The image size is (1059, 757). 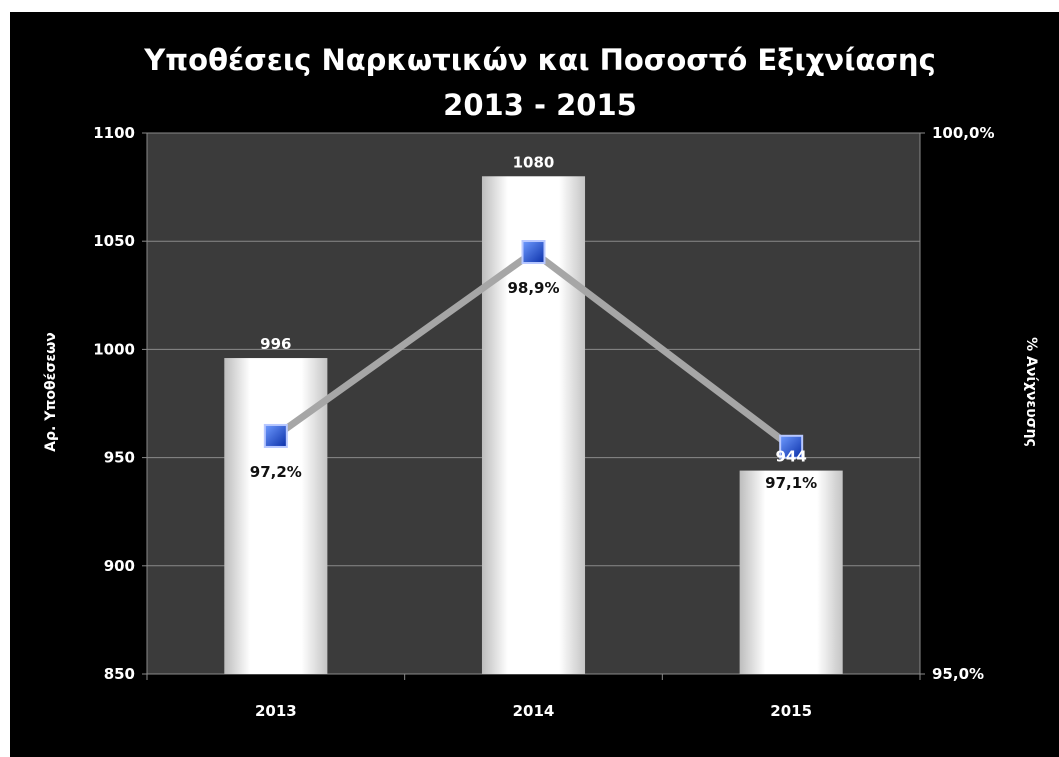 What do you see at coordinates (119, 674) in the screenshot?
I see `y-tick-label: 850` at bounding box center [119, 674].